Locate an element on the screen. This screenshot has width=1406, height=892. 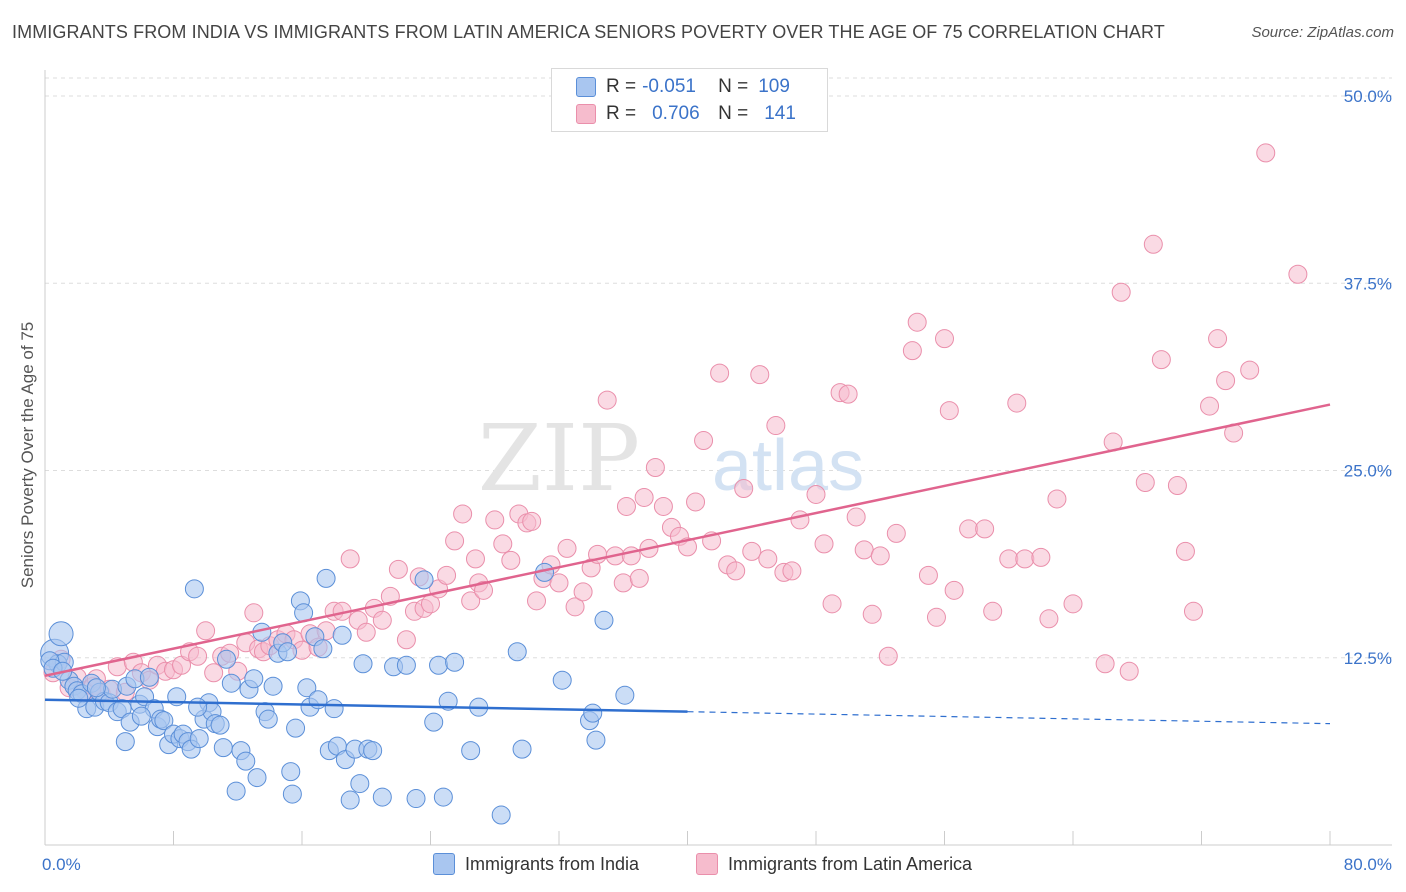
india-n-value: 109 is located at coordinates (774, 86).